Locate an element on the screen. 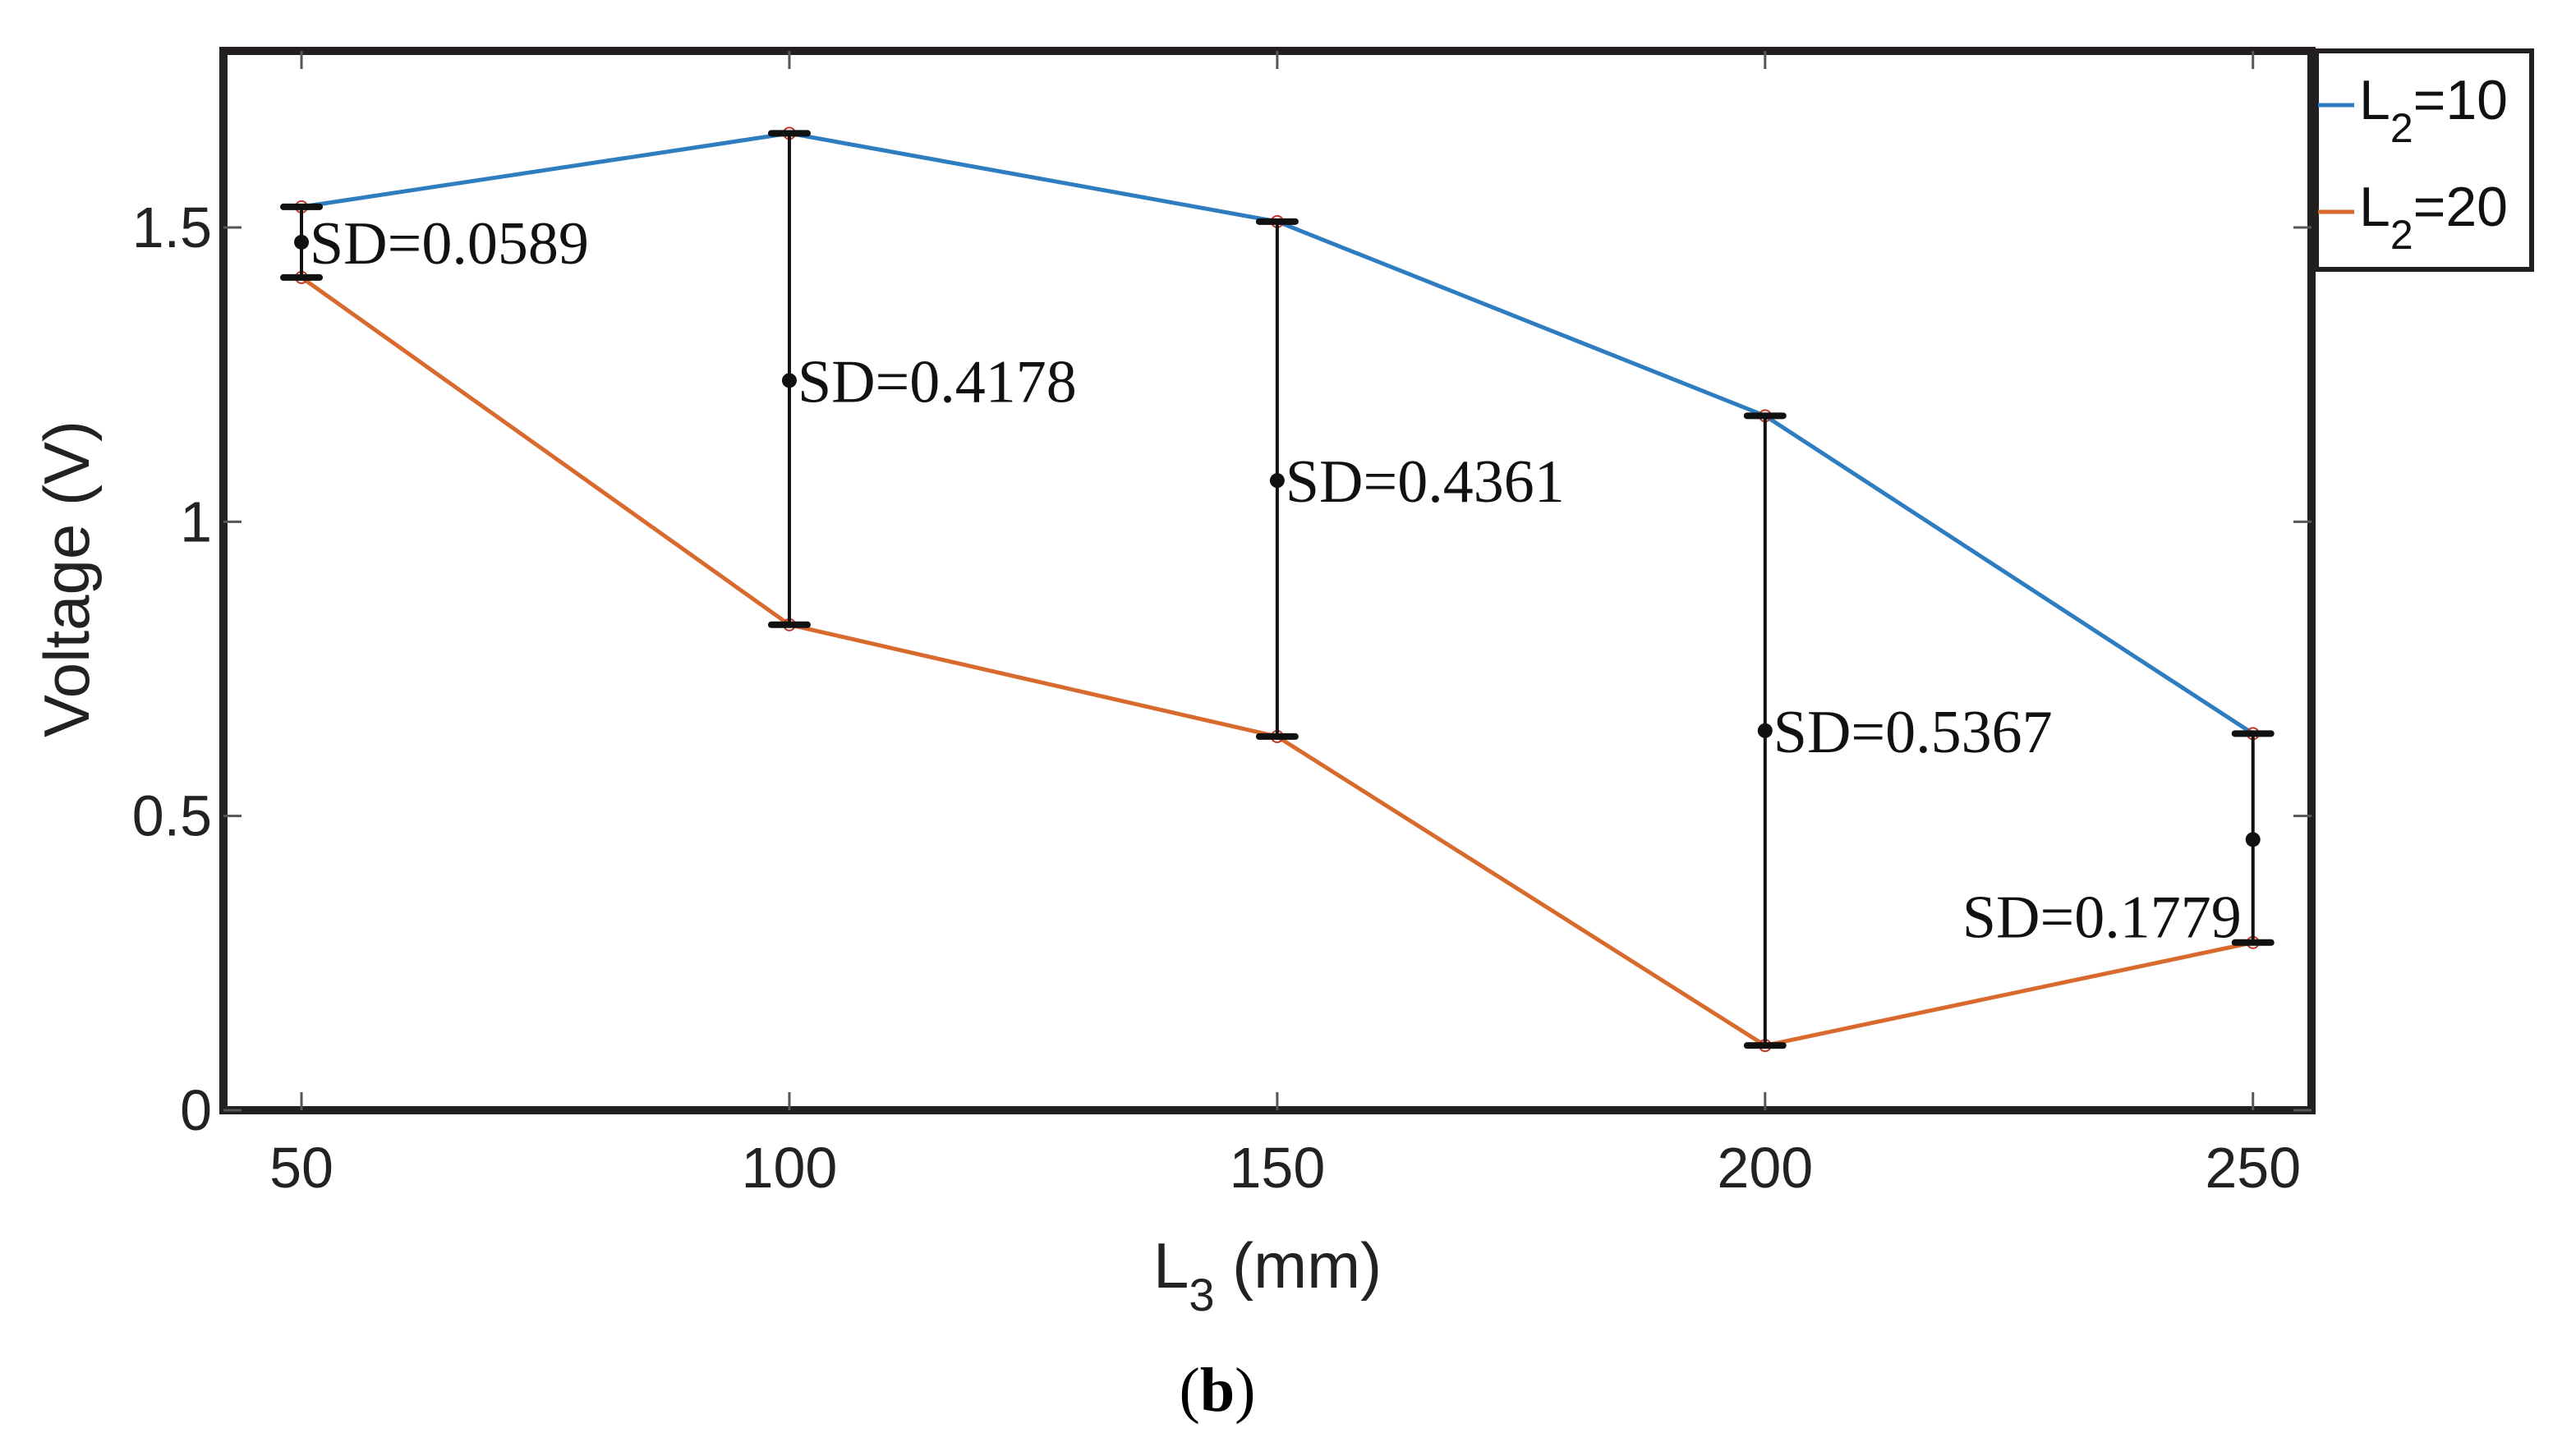  y-axis-title: Voltage (V) is located at coordinates (66, 578).